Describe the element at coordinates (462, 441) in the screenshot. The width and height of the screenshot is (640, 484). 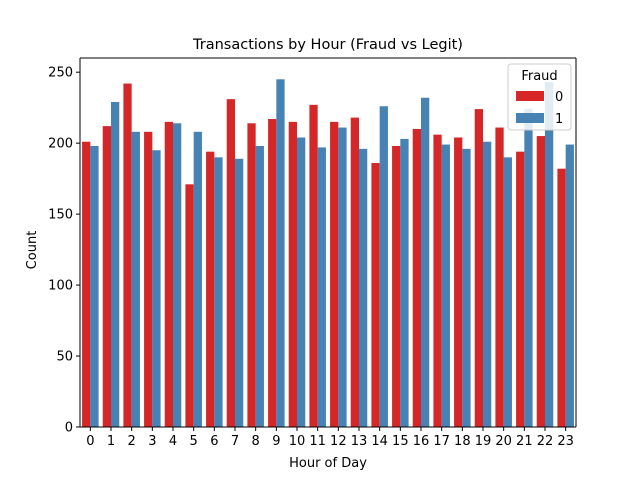
I see `x-tick-label: 18` at that location.